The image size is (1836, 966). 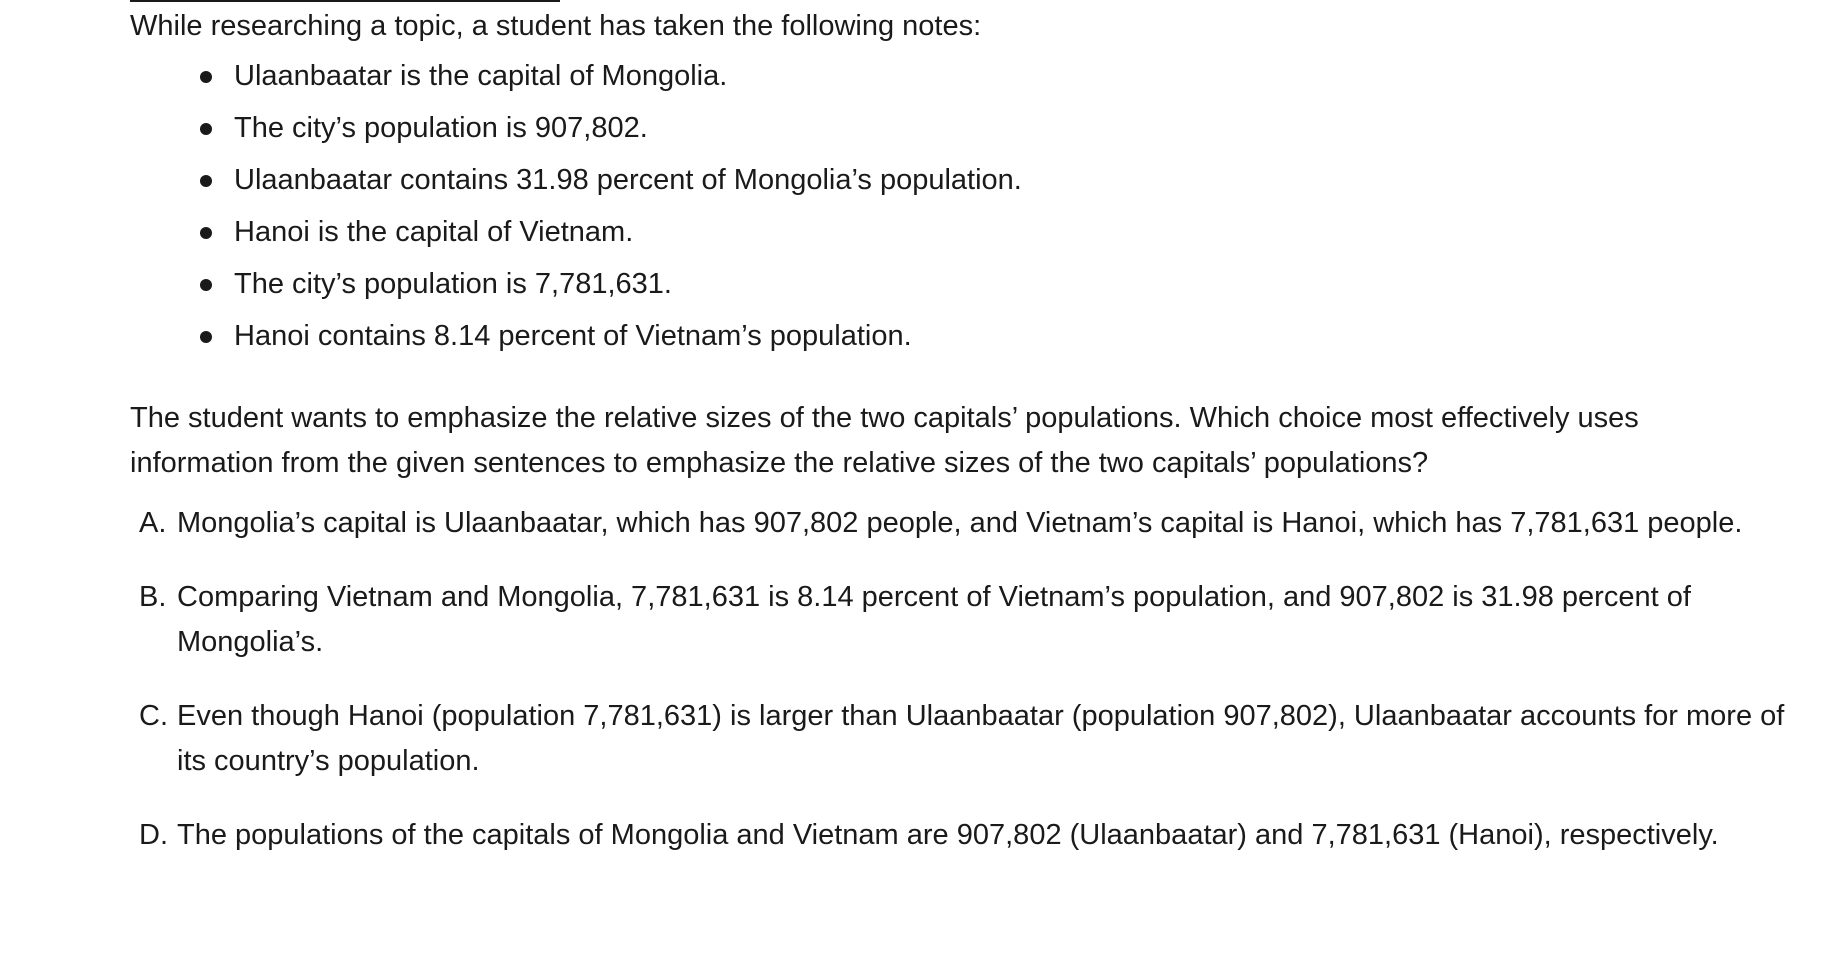 I want to click on choice-letter: C., so click(x=153, y=716).